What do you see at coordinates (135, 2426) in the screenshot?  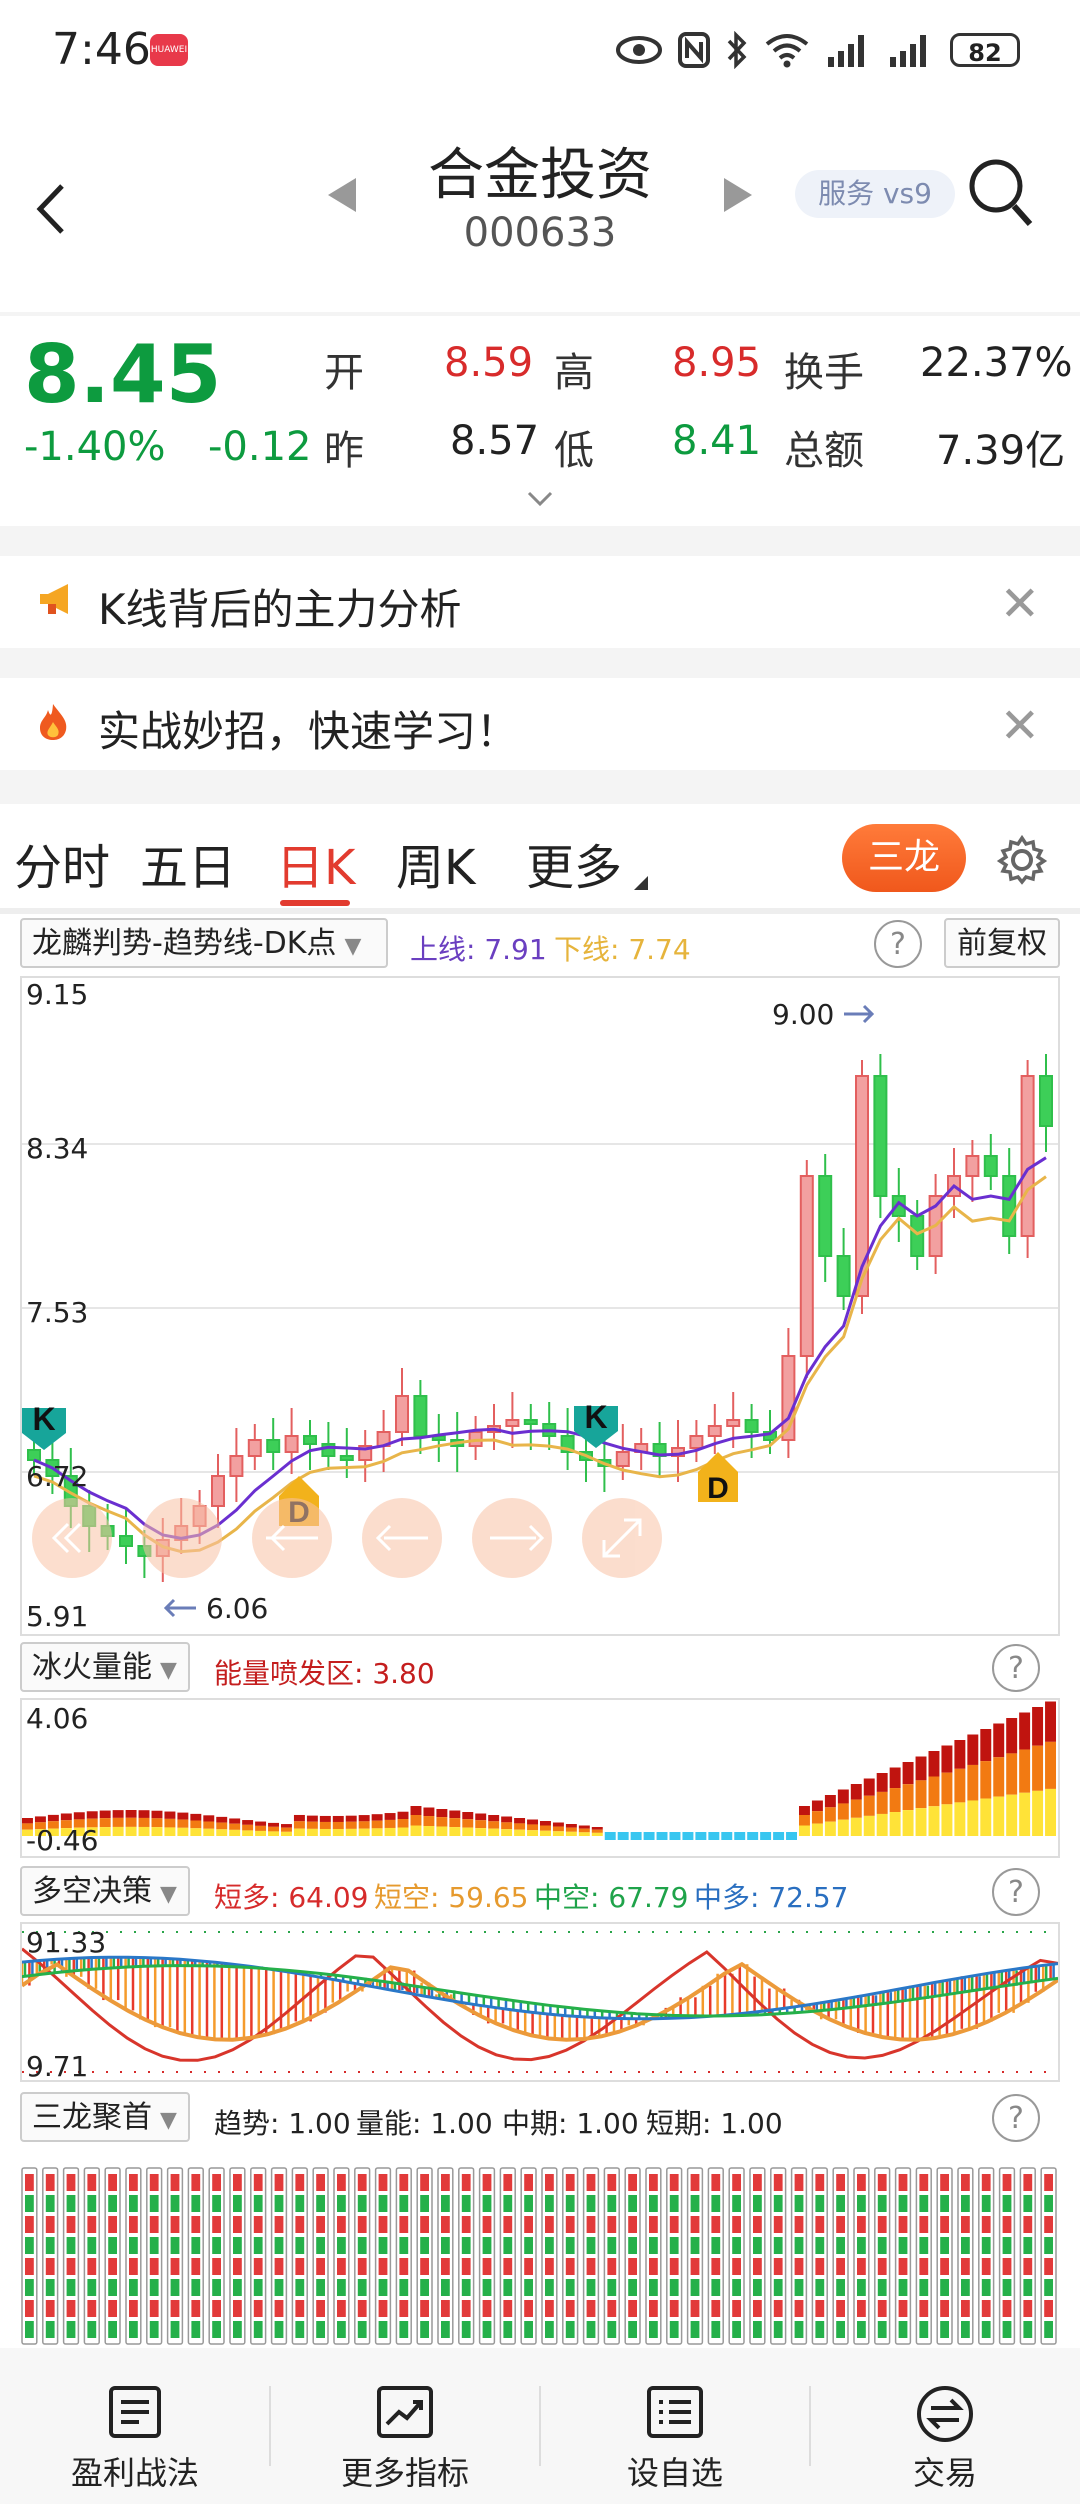 I see `nav-profit-strategy: 盈利战法` at bounding box center [135, 2426].